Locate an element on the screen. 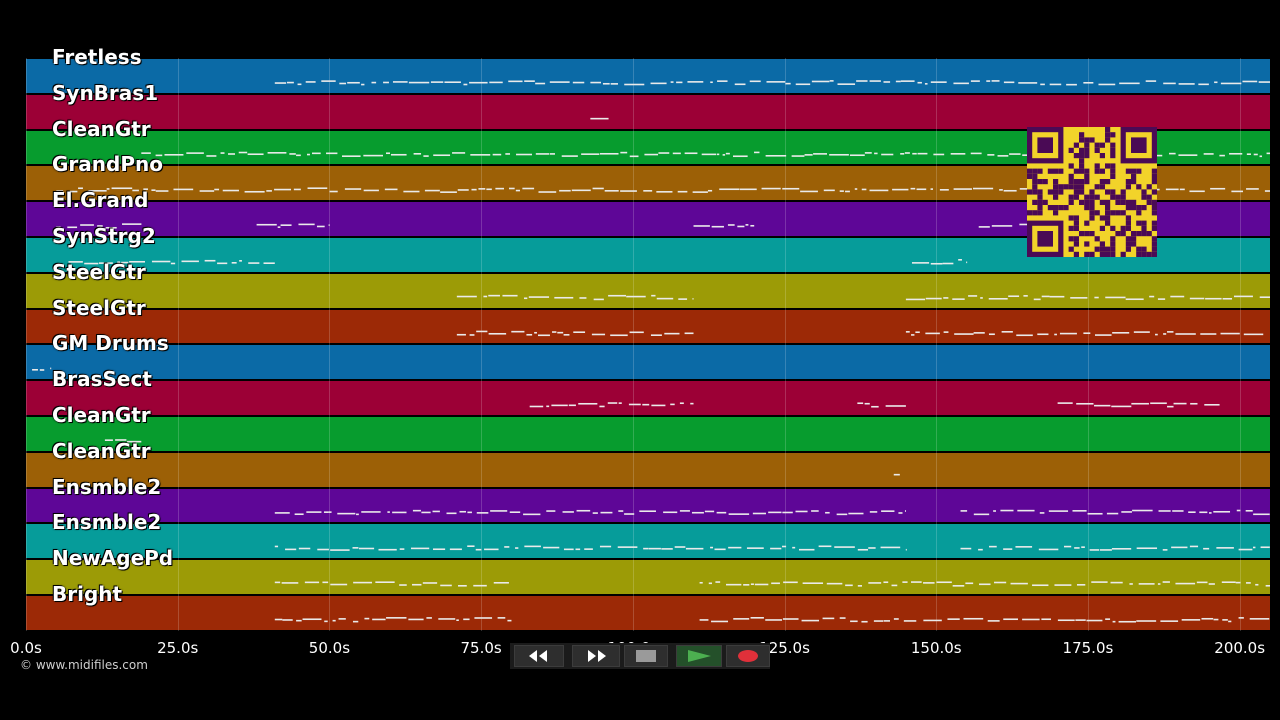 This screenshot has width=1280, height=720. fast-forward-button is located at coordinates (596, 656).